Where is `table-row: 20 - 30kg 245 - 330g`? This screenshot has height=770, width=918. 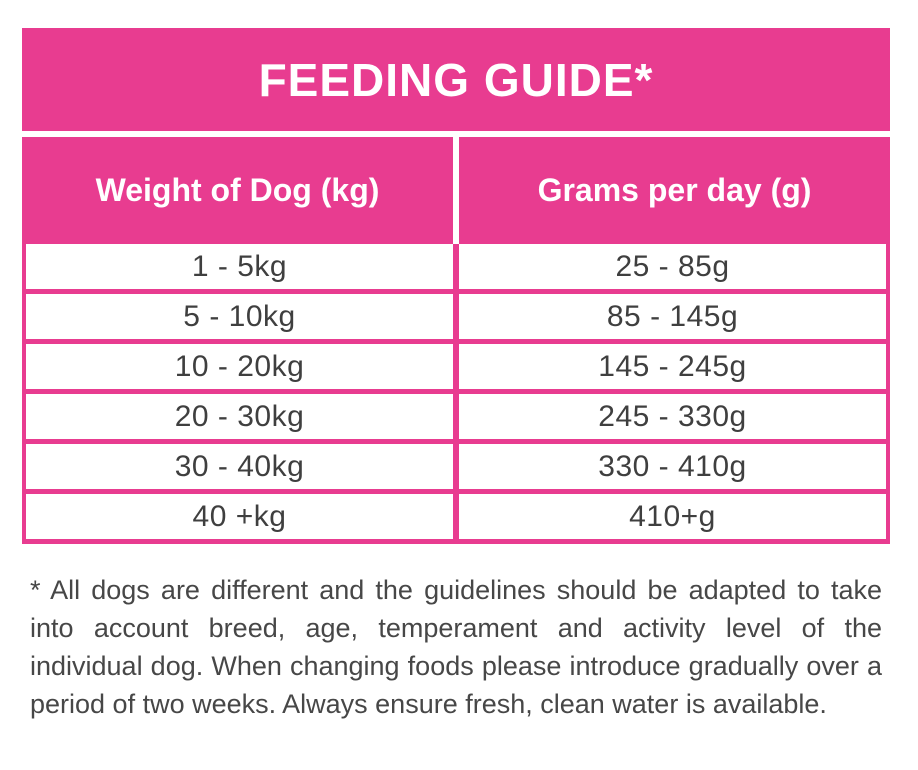 table-row: 20 - 30kg 245 - 330g is located at coordinates (456, 414).